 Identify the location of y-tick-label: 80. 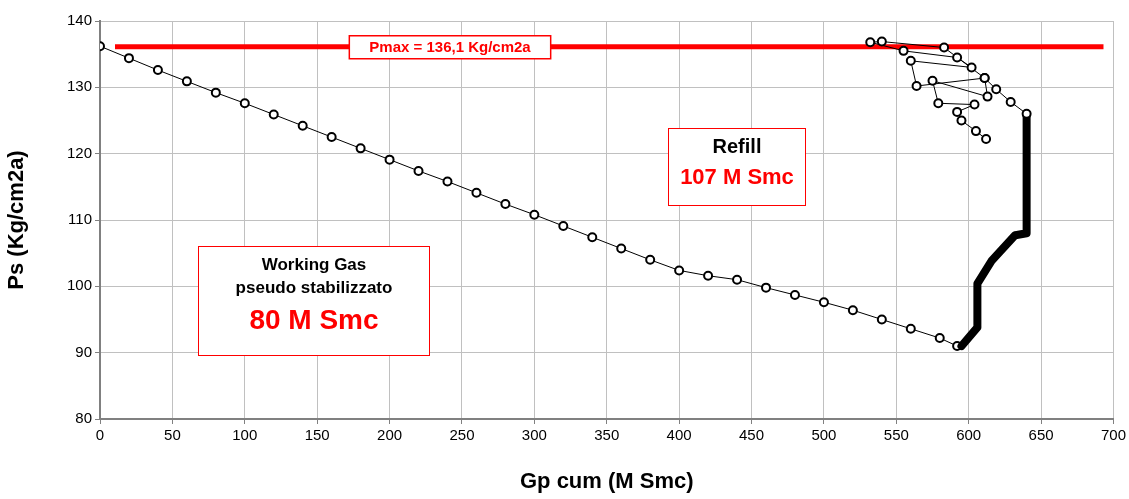
(83, 418).